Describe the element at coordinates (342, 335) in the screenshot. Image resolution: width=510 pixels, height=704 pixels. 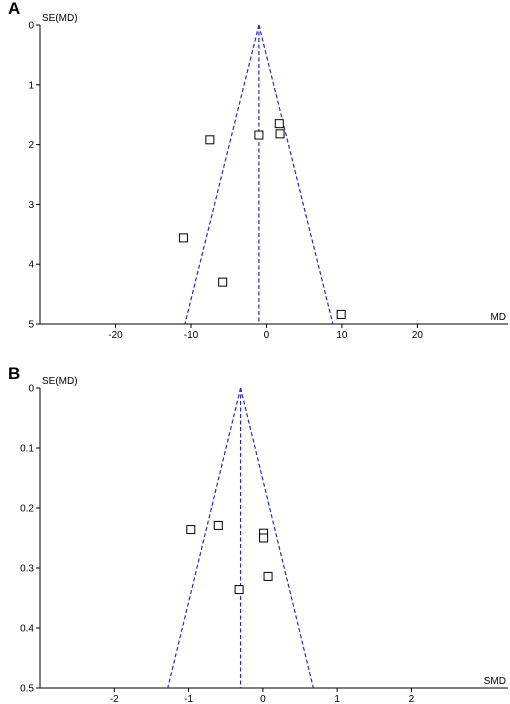
I see `x-tick-label: 10` at that location.